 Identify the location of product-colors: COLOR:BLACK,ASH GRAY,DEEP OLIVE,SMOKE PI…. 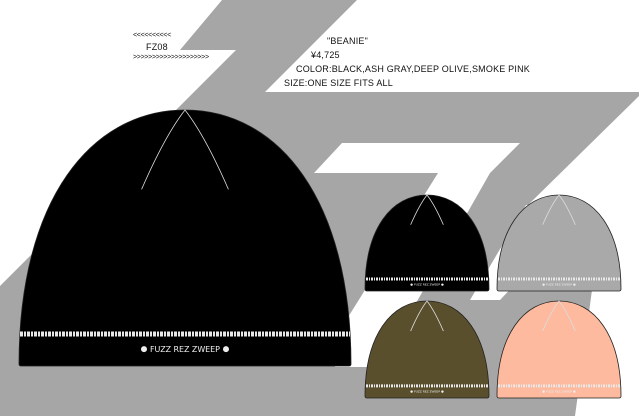
(413, 69).